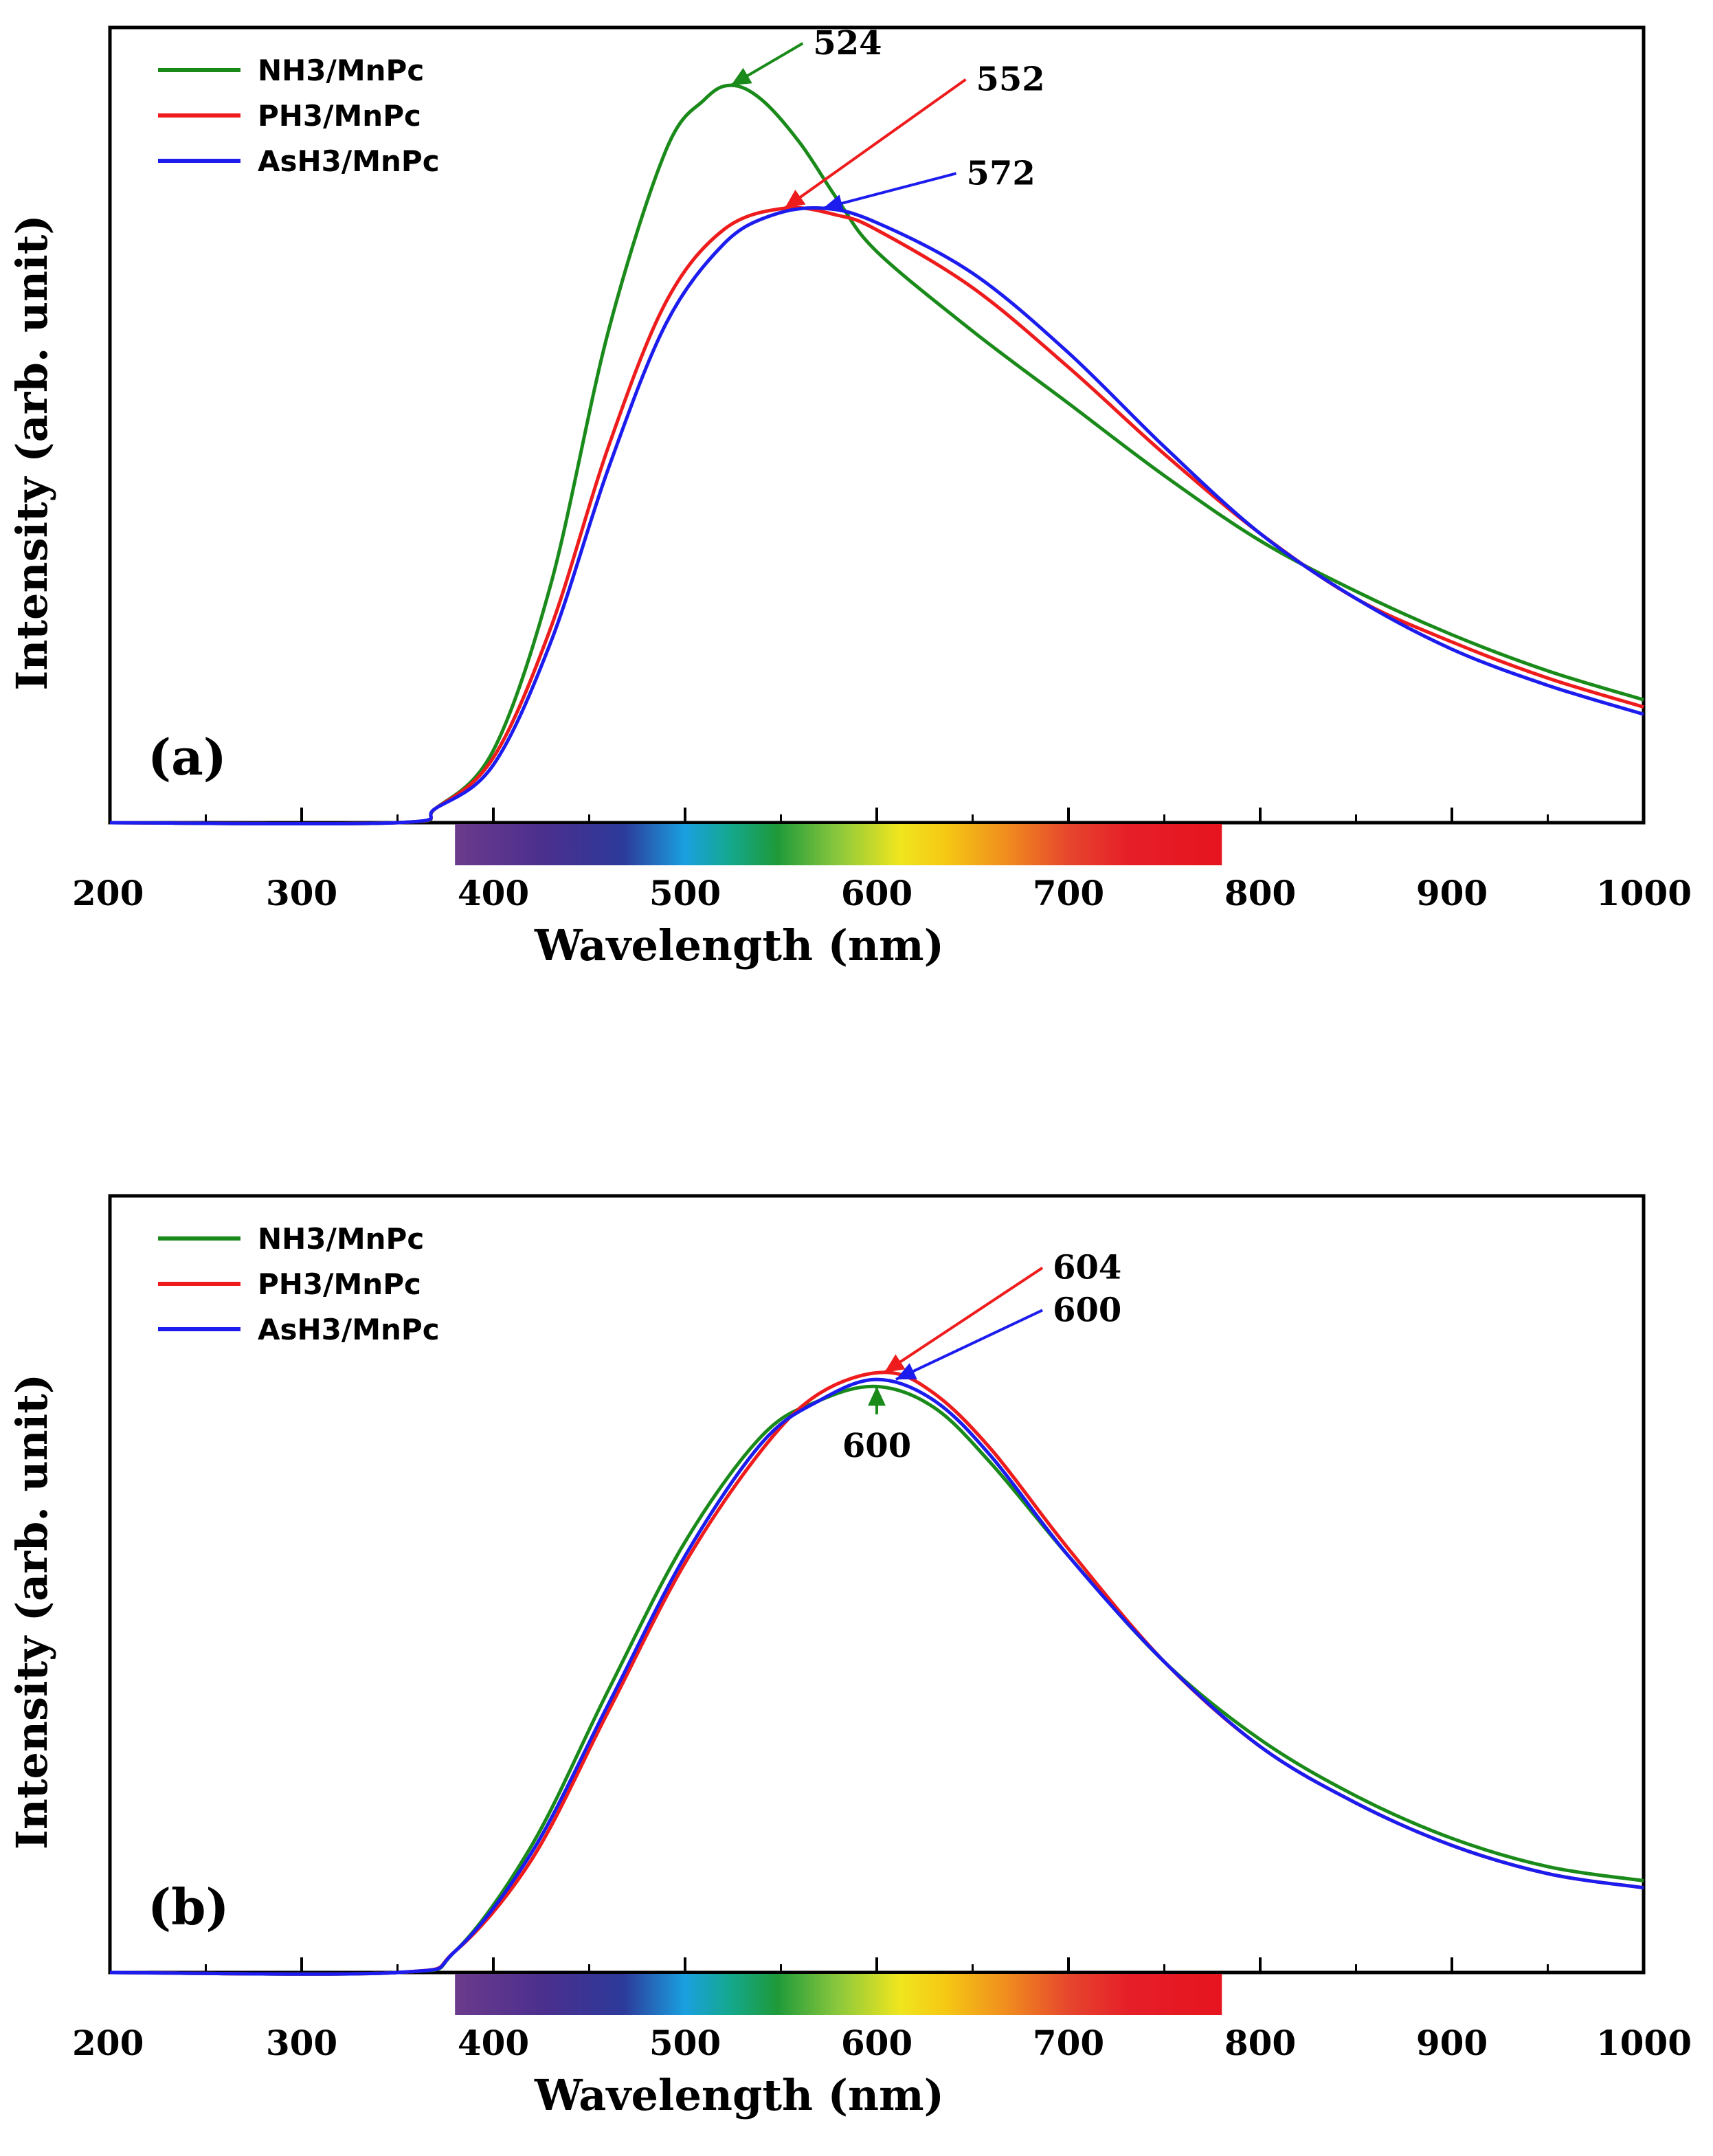  I want to click on panel-a-panel-label: (a), so click(187, 757).